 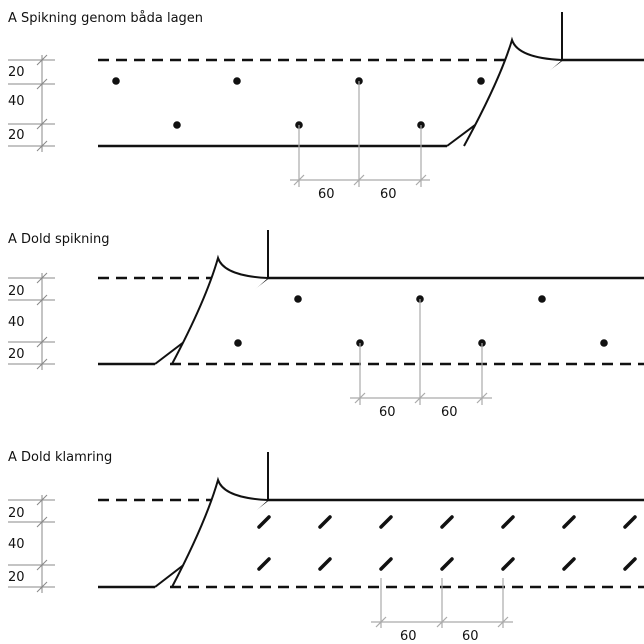 What do you see at coordinates (59, 239) in the screenshot?
I see `section-title: A Dold spikning` at bounding box center [59, 239].